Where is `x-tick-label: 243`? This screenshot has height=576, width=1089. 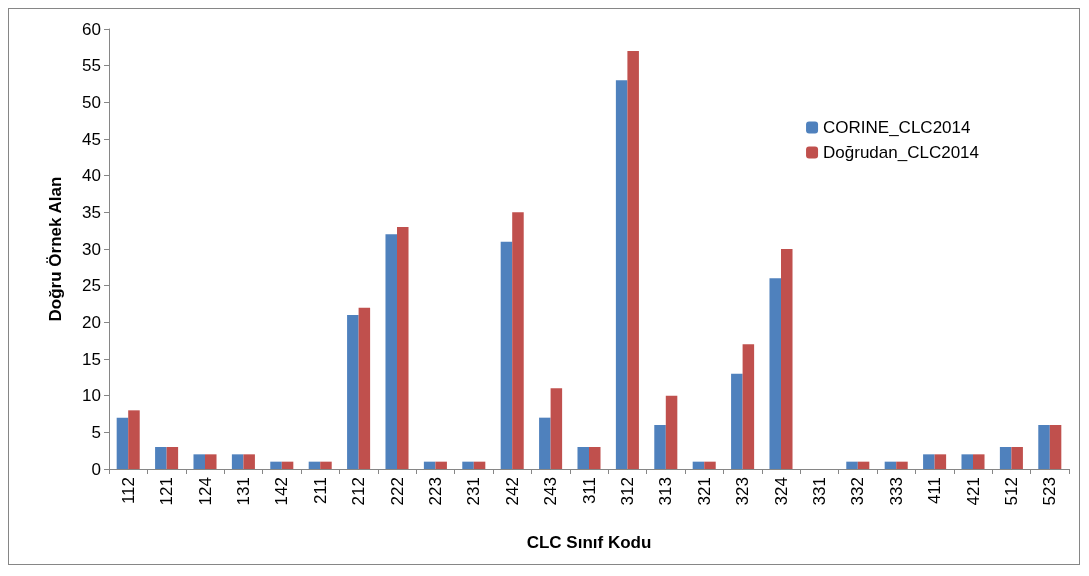
x-tick-label: 243 is located at coordinates (551, 491).